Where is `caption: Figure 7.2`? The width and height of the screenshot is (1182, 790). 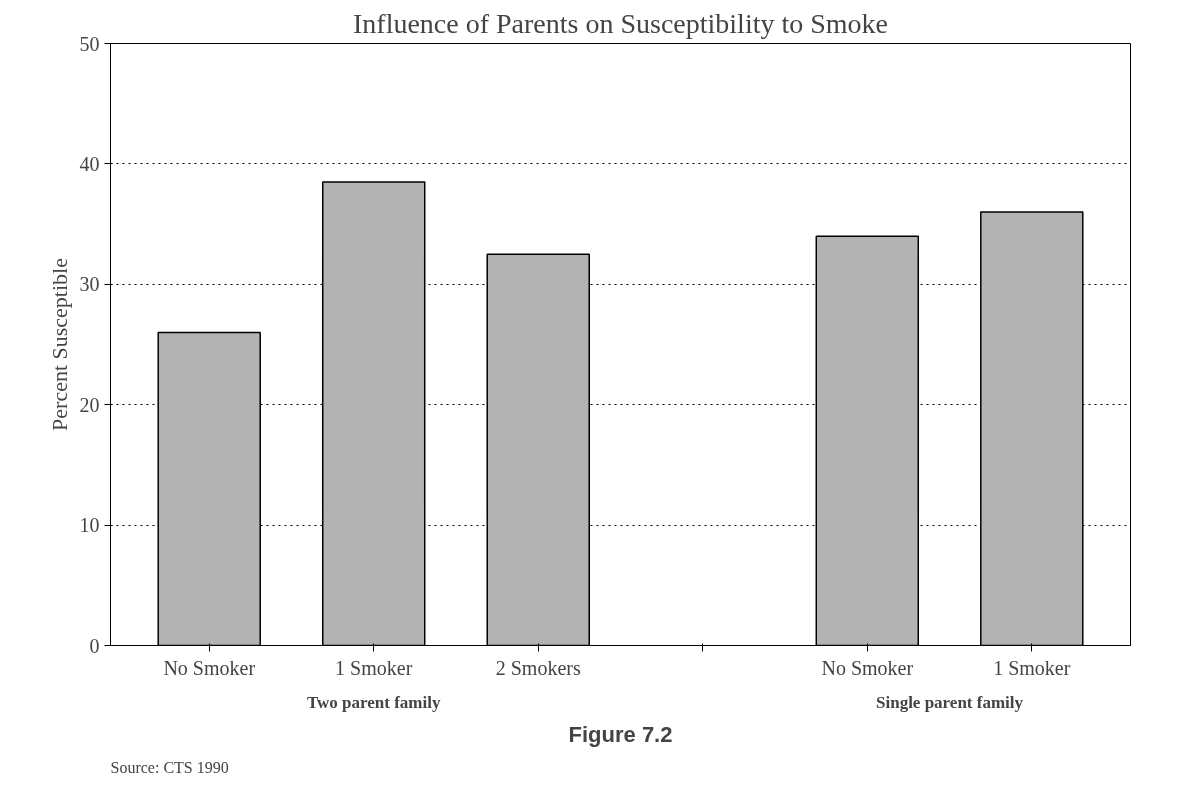
caption: Figure 7.2 is located at coordinates (620, 734).